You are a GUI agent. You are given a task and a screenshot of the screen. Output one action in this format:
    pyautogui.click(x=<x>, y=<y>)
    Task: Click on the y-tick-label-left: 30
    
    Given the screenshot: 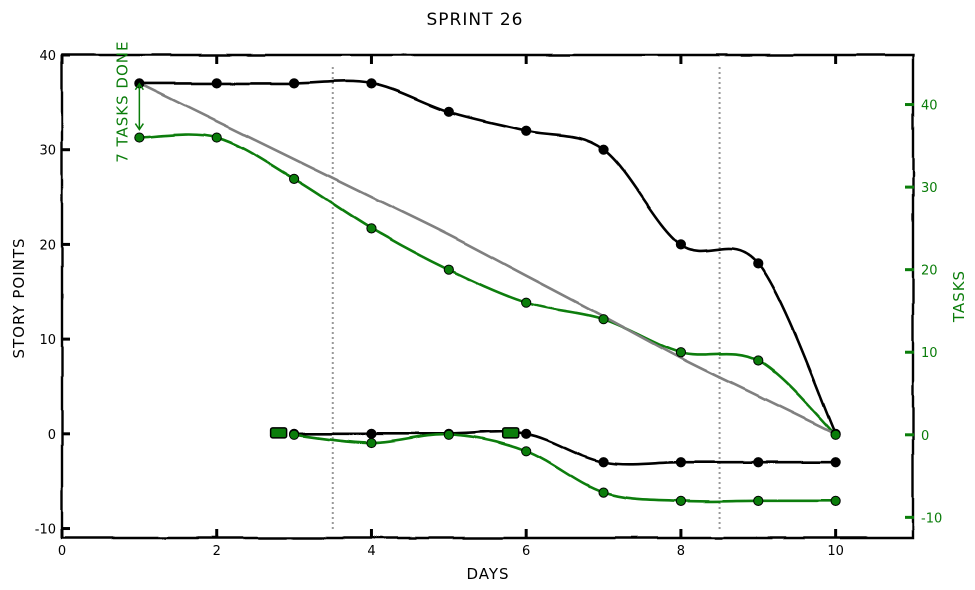 What is the action you would take?
    pyautogui.click(x=47, y=151)
    